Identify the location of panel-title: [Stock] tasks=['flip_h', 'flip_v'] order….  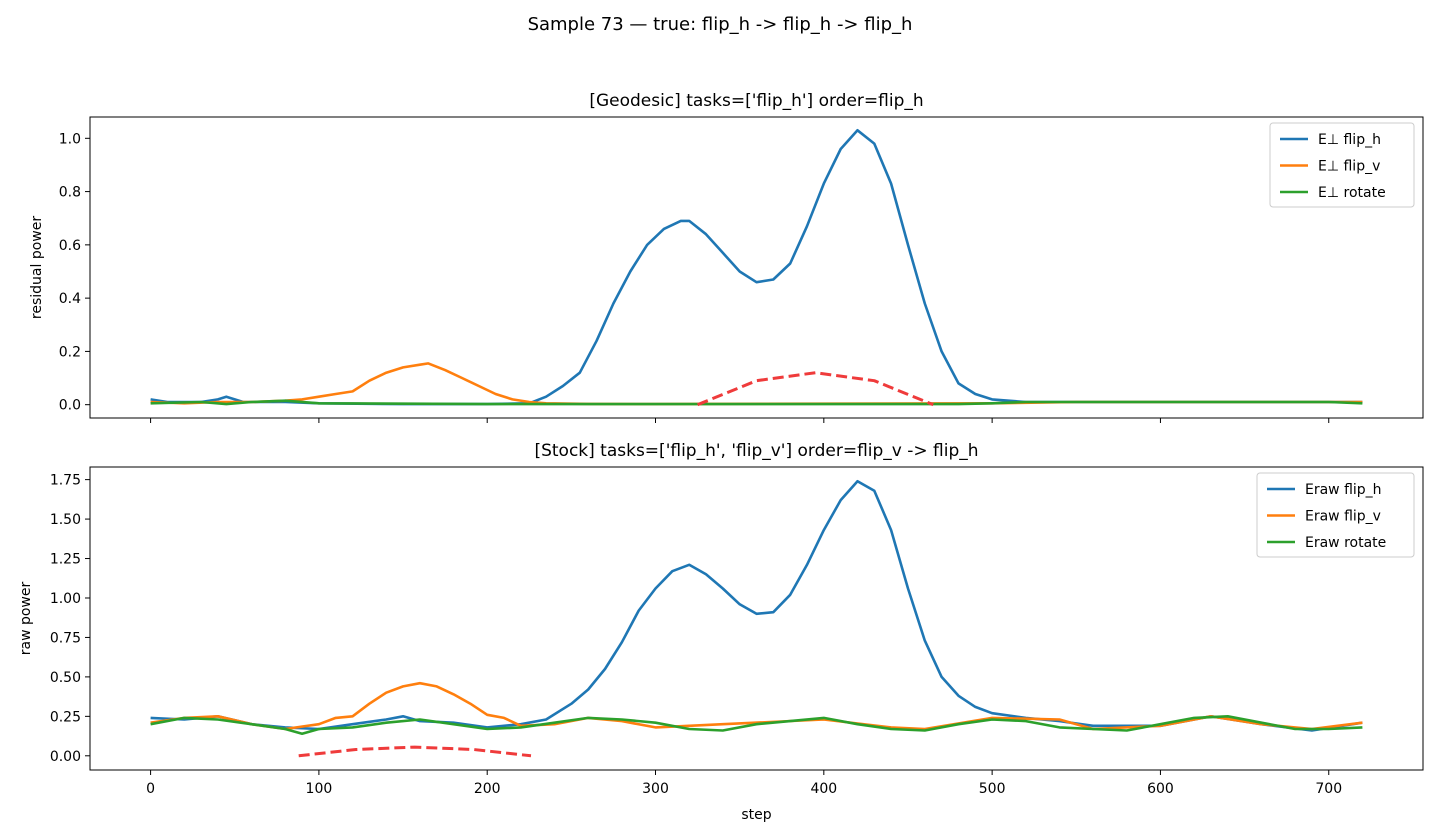
(756, 451).